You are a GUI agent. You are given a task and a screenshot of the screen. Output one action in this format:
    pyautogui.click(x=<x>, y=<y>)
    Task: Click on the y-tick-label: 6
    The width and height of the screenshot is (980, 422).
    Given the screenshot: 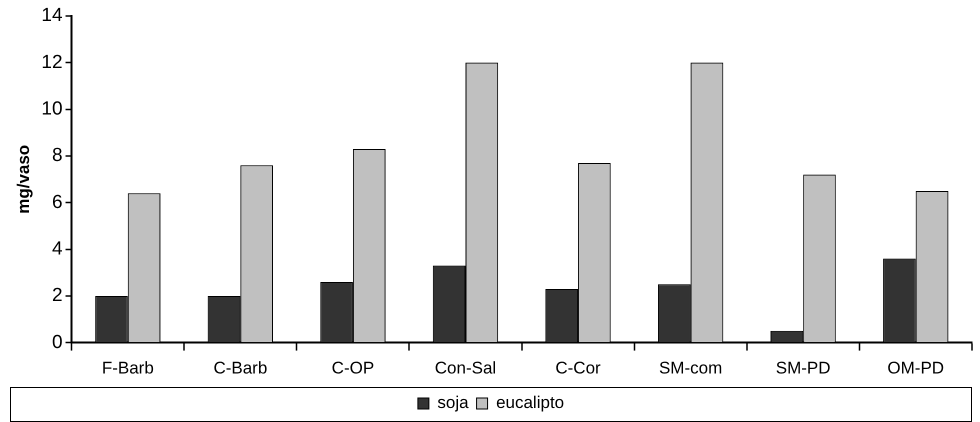 What is the action you would take?
    pyautogui.click(x=57, y=202)
    